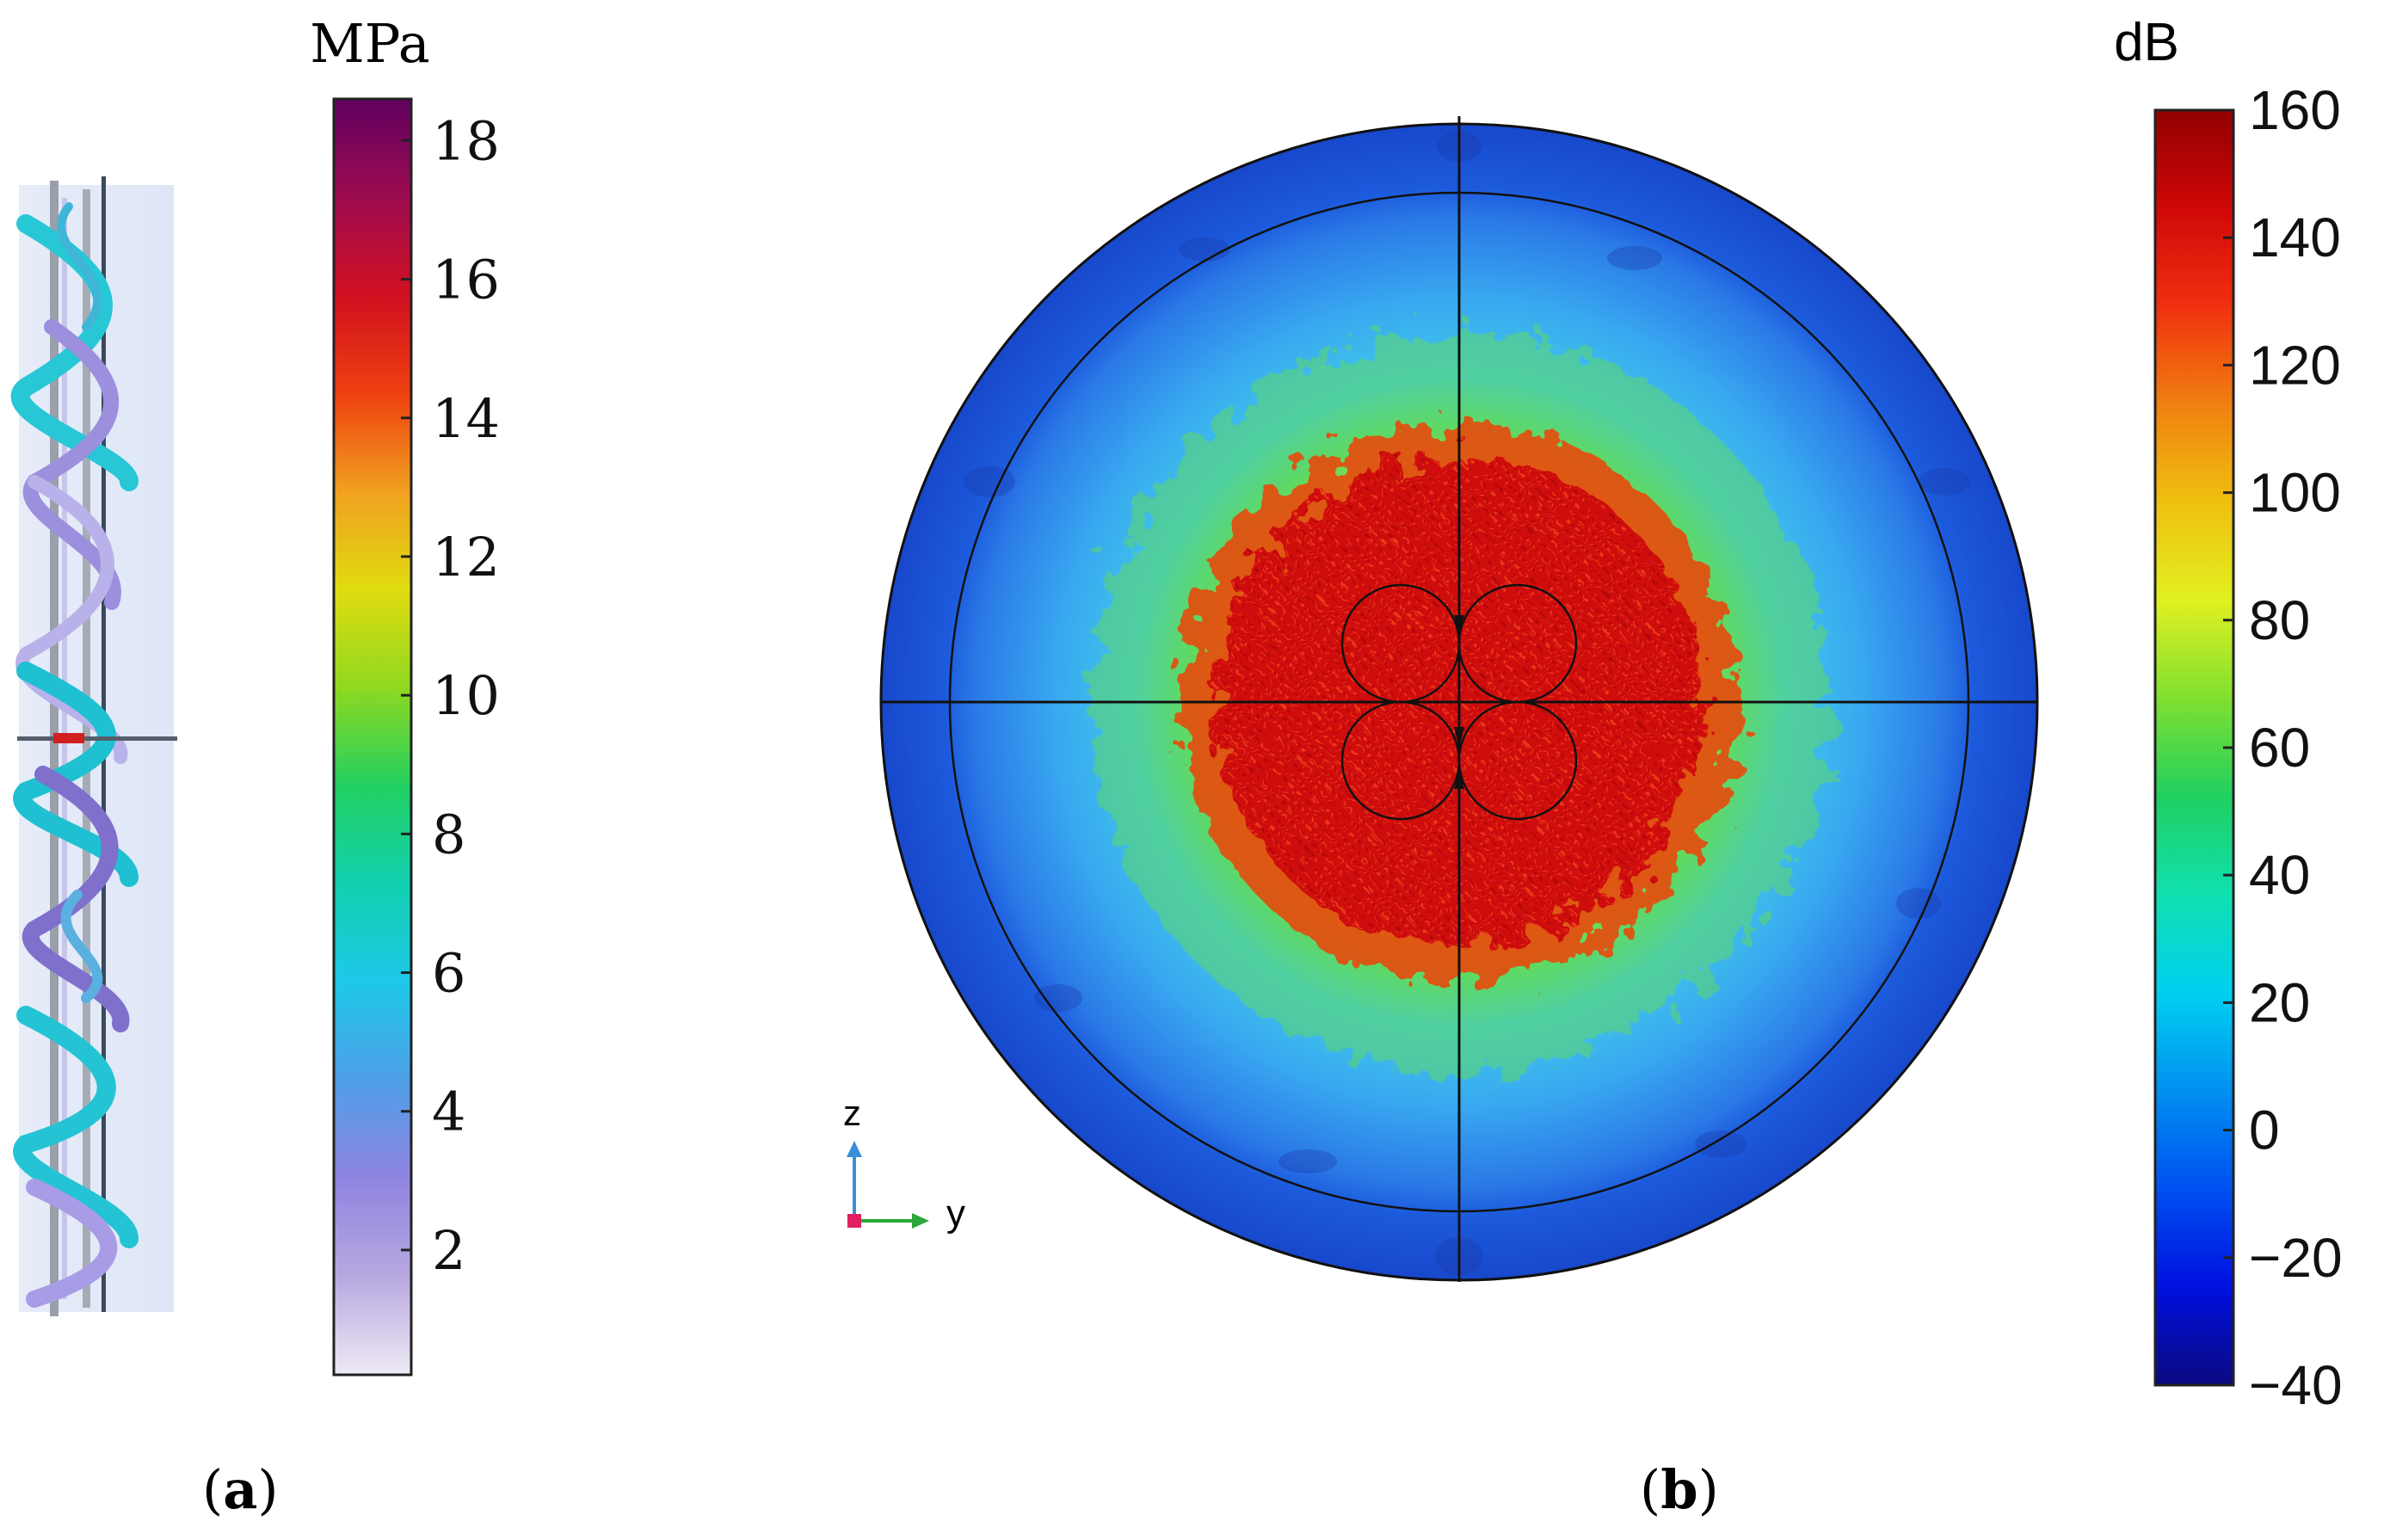 Image resolution: width=2384 pixels, height=1540 pixels. Describe the element at coordinates (2279, 748) in the screenshot. I see `colorbar-tick-label: 60` at that location.